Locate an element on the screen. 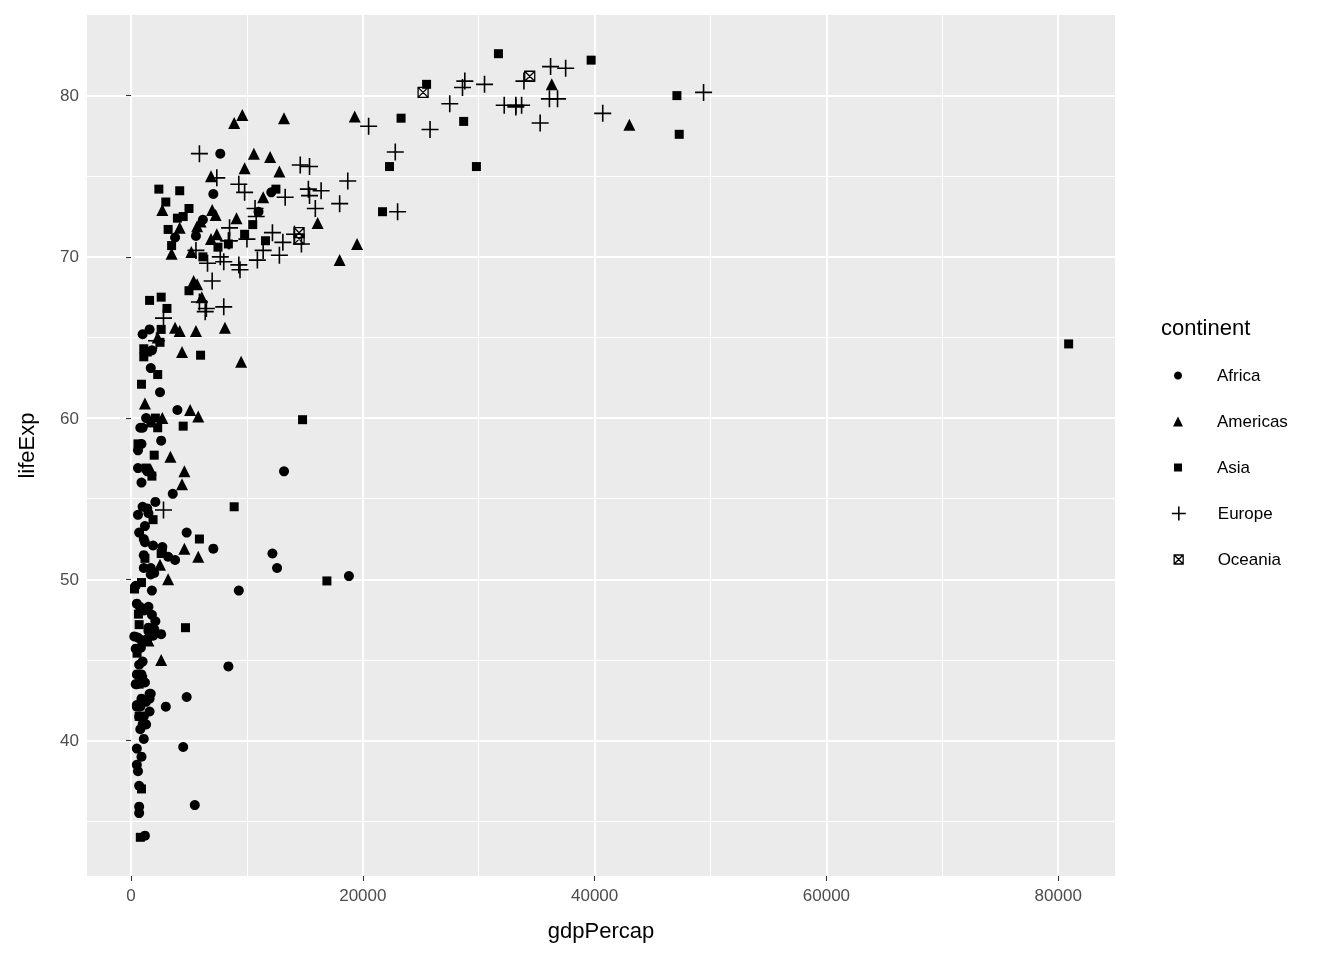 Image resolution: width=1344 pixels, height=960 pixels. legend-label: Americas is located at coordinates (1252, 421).